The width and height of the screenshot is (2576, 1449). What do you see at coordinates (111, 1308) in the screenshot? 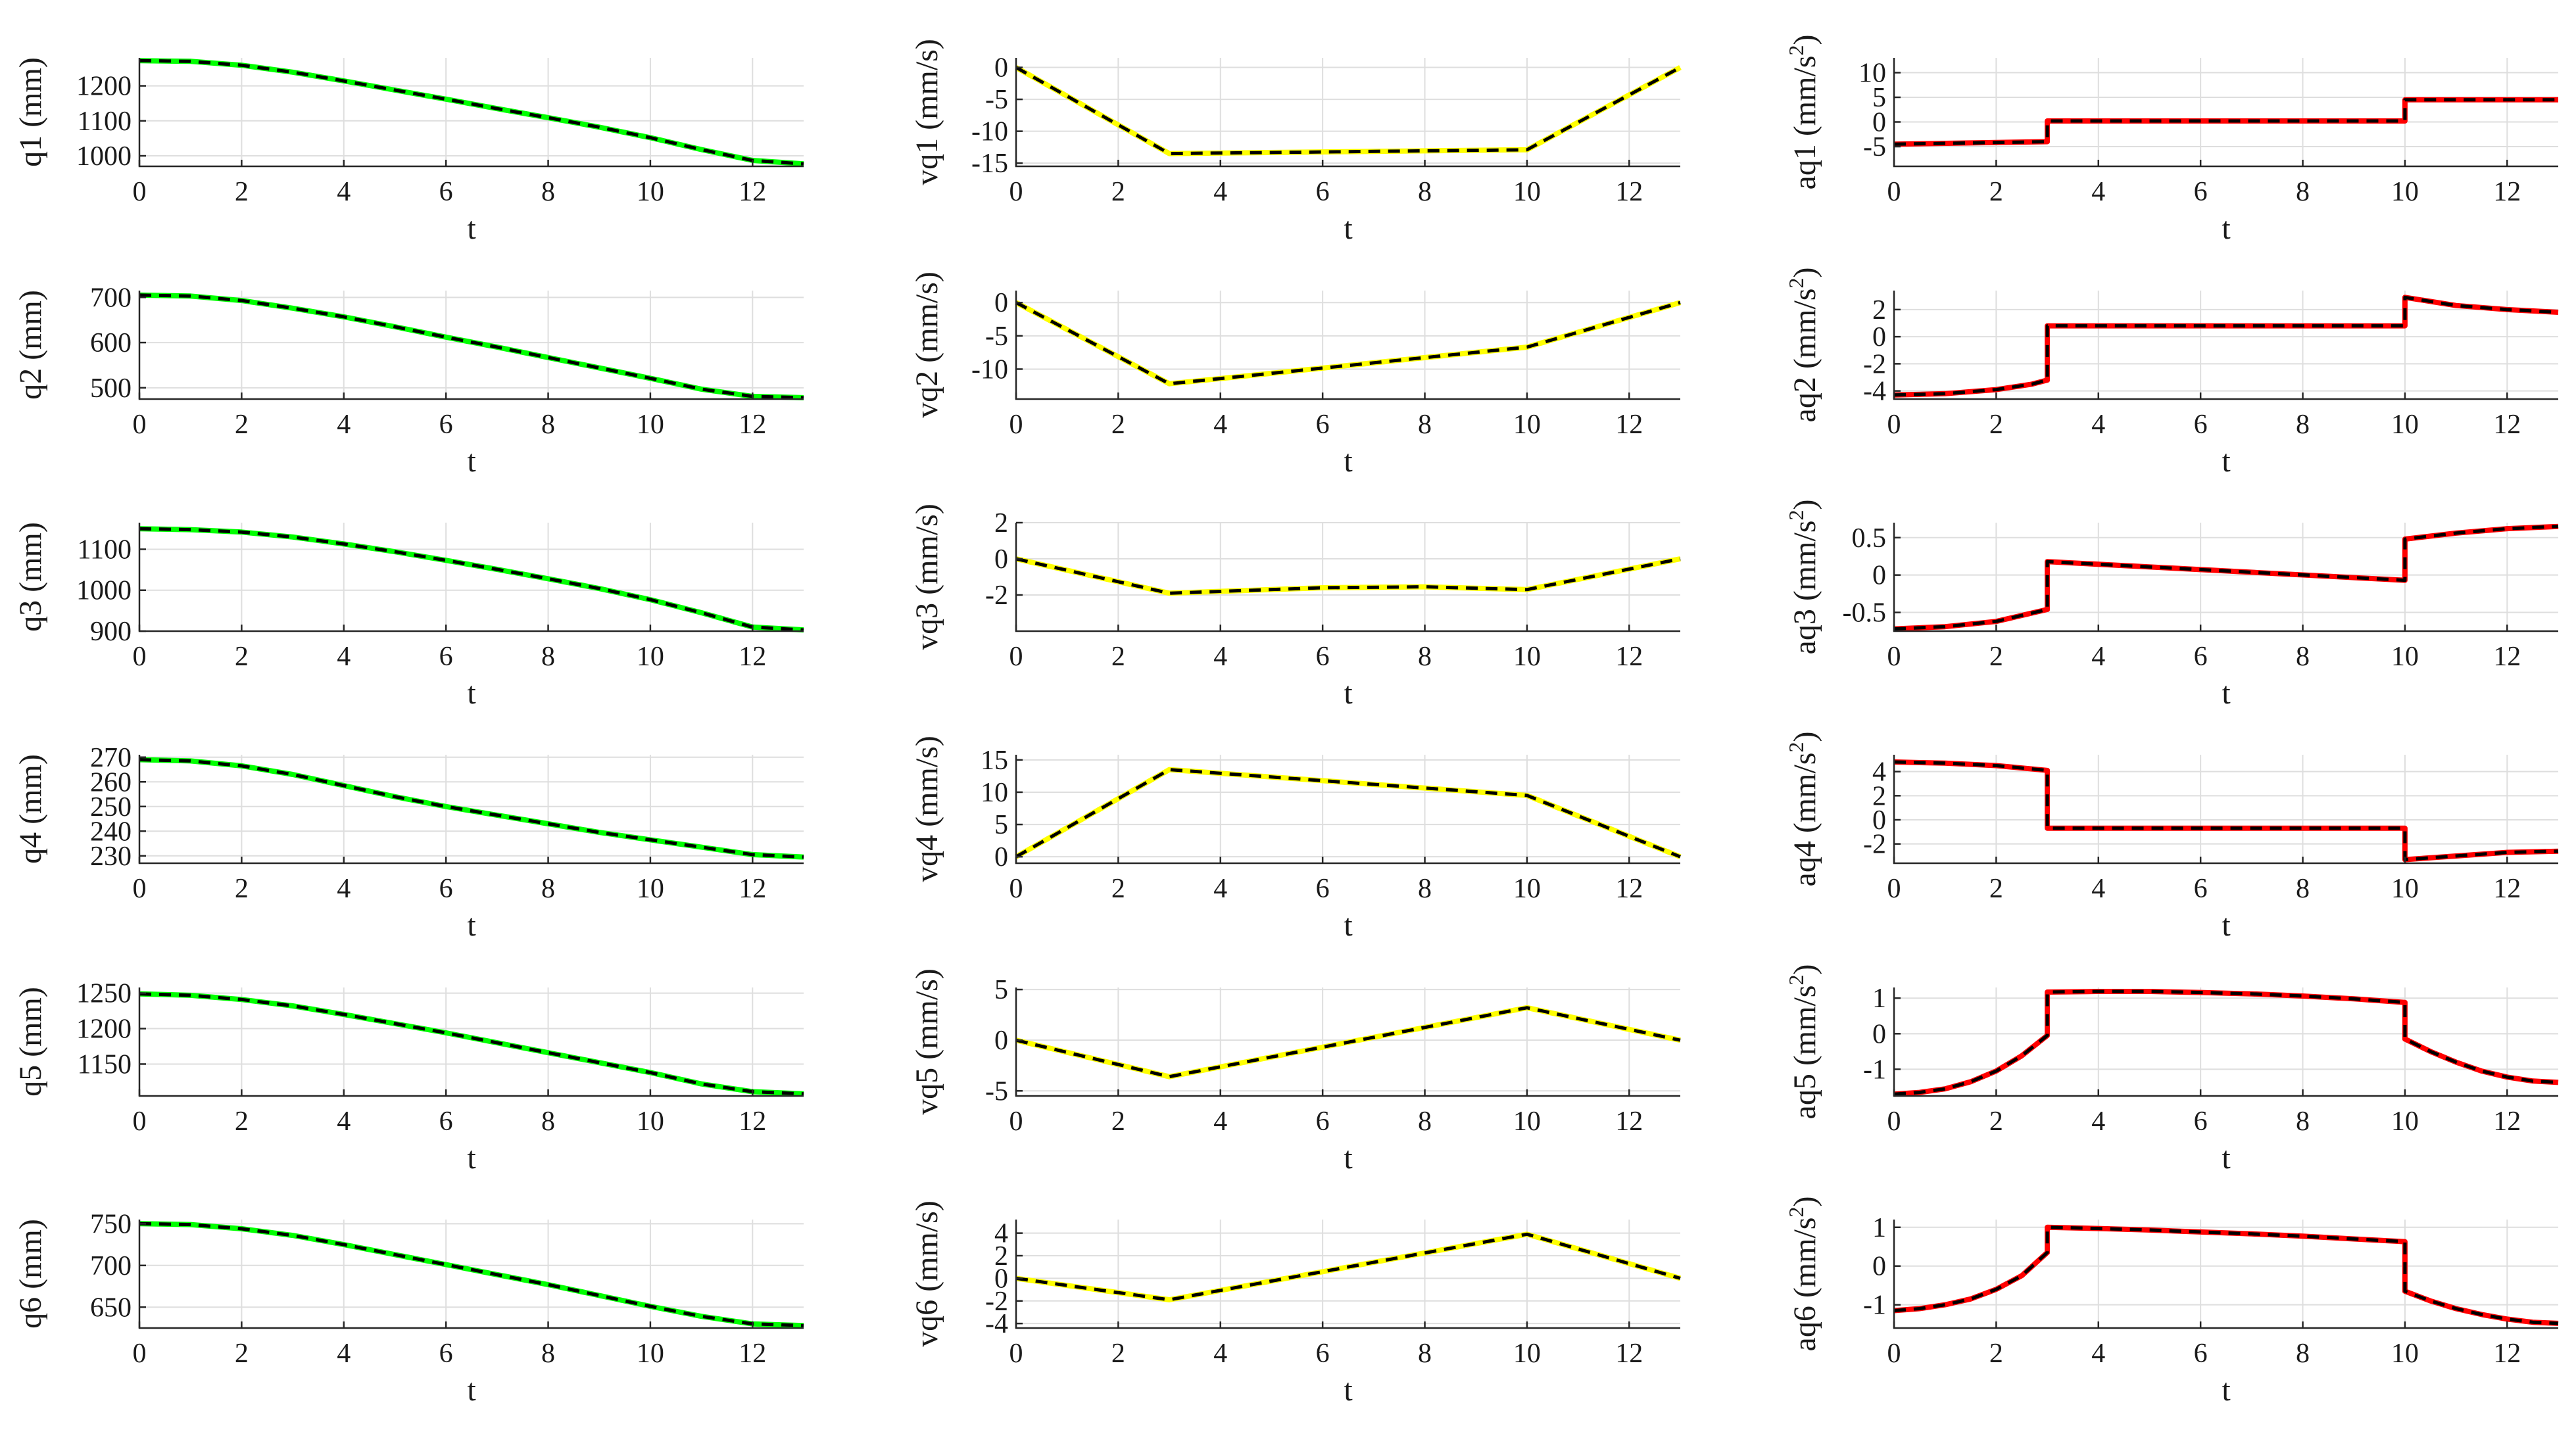
I see `y-tick-label: 650` at bounding box center [111, 1308].